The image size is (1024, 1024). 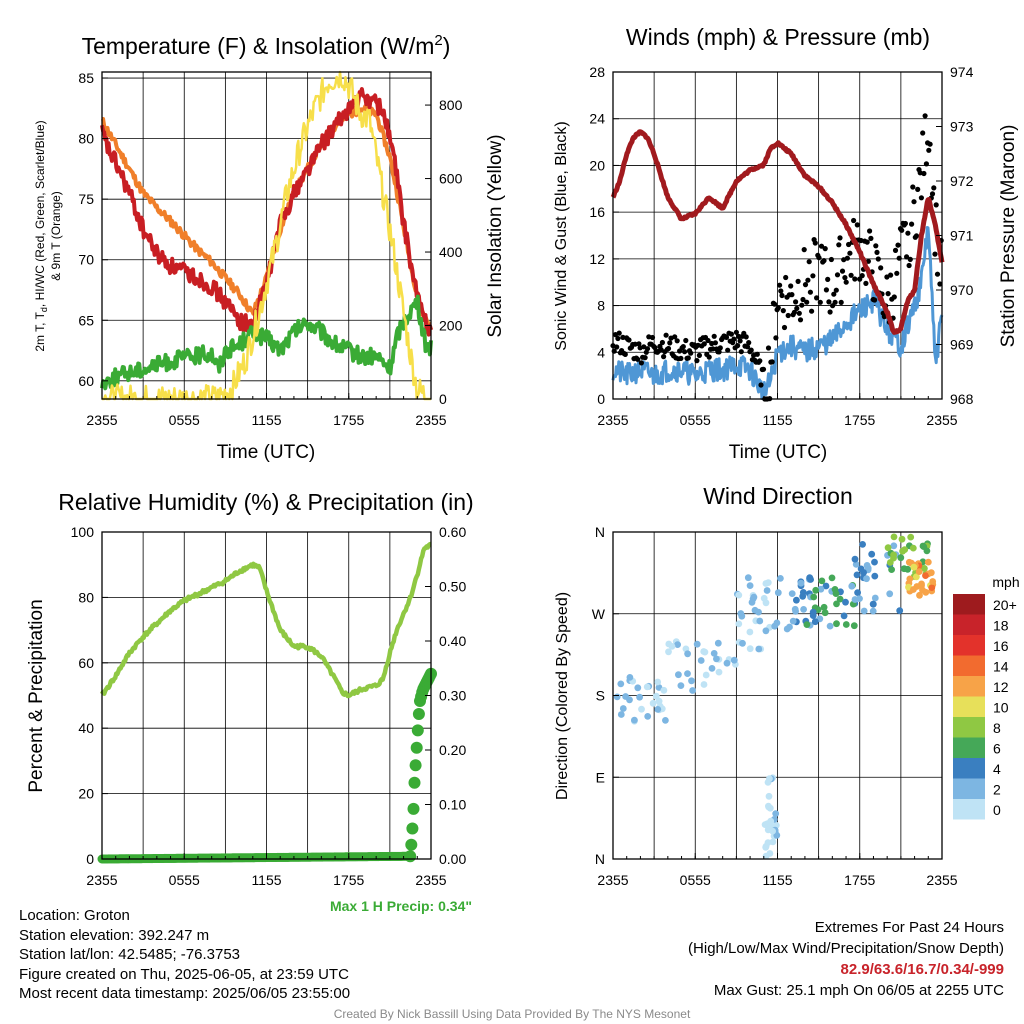 I want to click on y-tick-label: 8, so click(x=601, y=306).